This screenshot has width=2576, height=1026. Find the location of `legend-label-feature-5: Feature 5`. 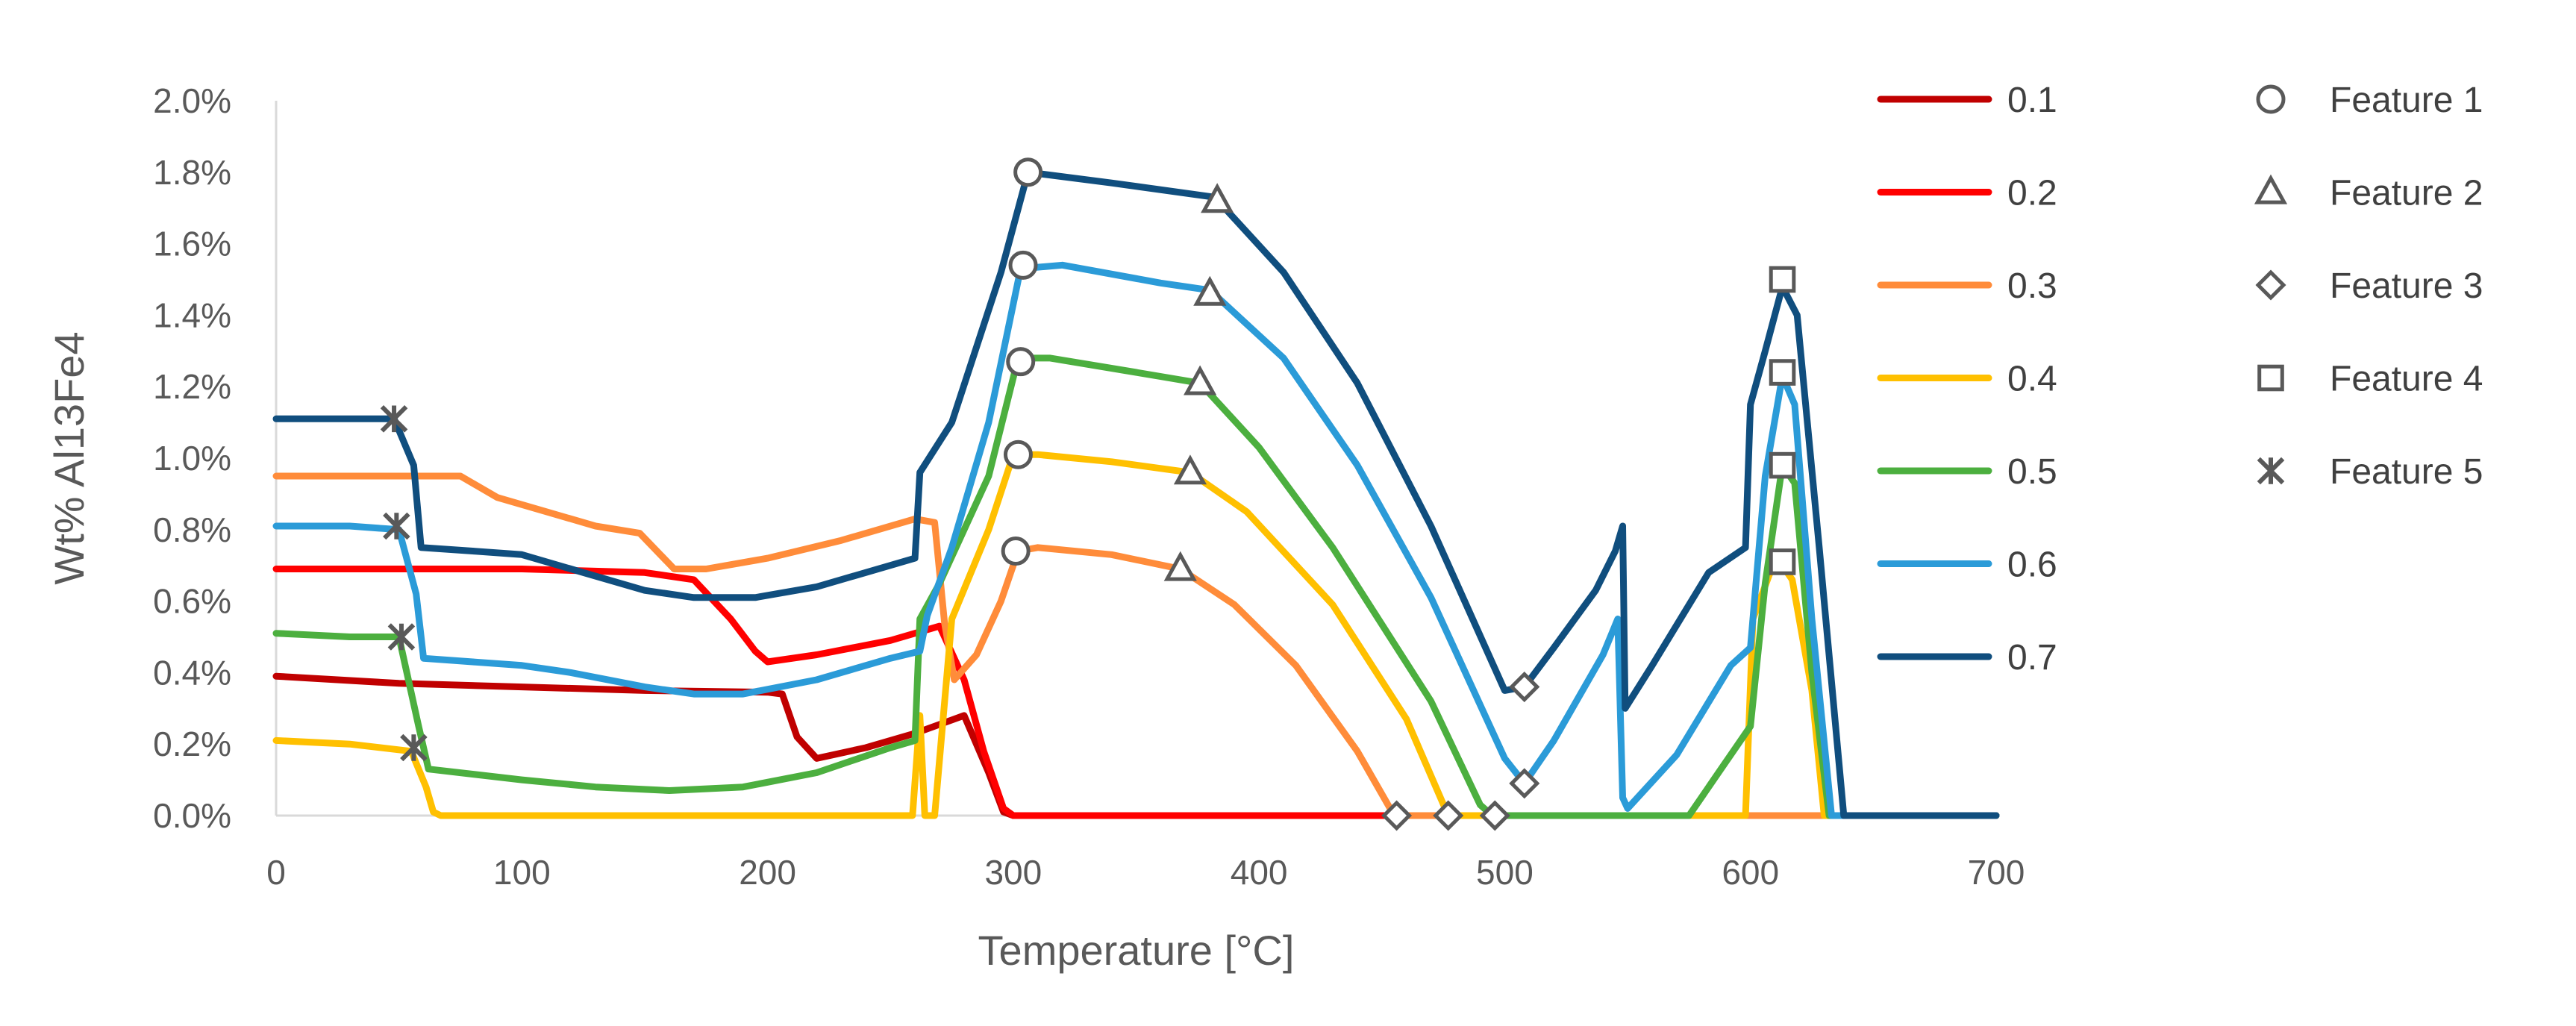

legend-label-feature-5: Feature 5 is located at coordinates (2406, 472).